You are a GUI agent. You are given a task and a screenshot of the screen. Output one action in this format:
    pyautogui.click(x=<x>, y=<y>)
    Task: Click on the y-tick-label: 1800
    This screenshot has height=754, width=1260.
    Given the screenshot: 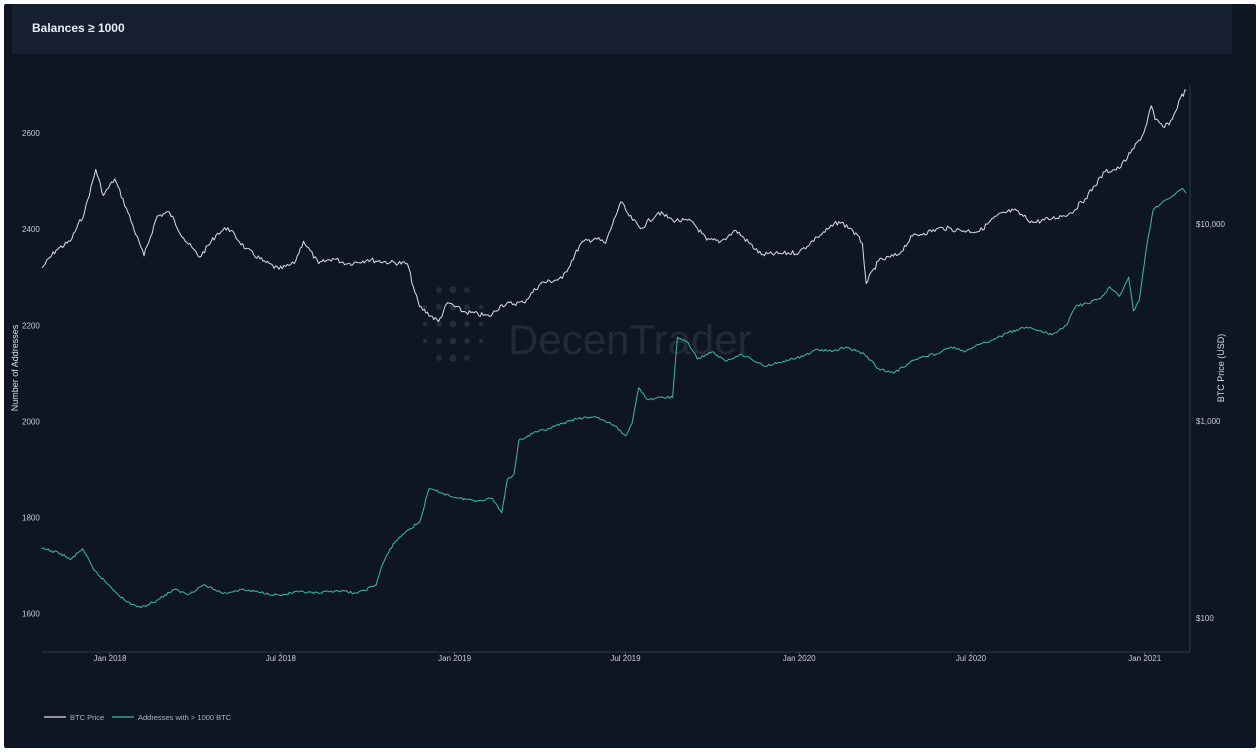 What is the action you would take?
    pyautogui.click(x=31, y=517)
    